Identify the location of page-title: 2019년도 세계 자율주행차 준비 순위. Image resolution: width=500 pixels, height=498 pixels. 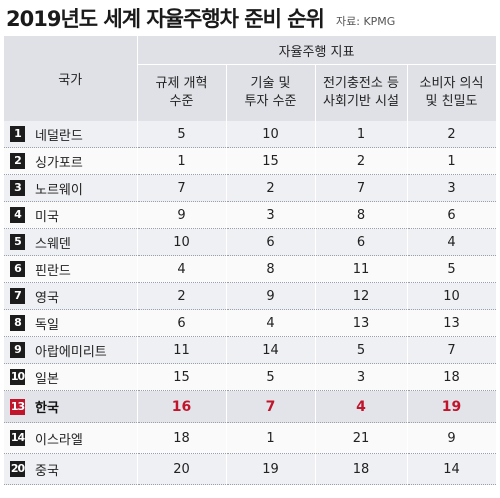
(165, 19).